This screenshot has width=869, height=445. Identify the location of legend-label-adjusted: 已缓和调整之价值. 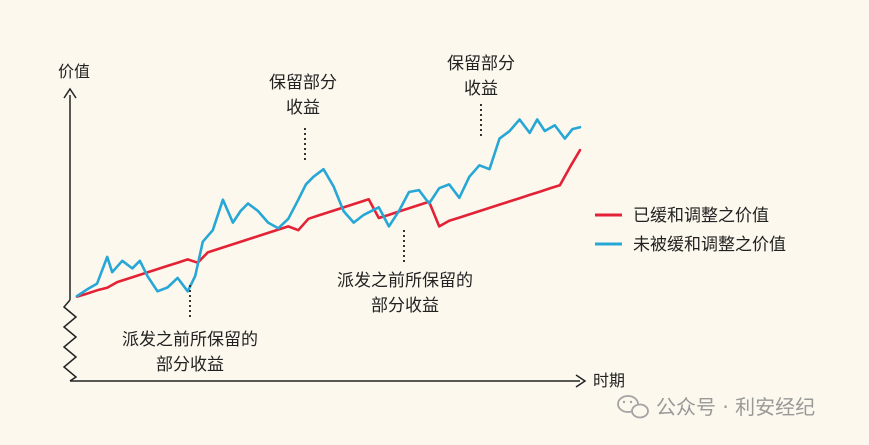
(701, 216).